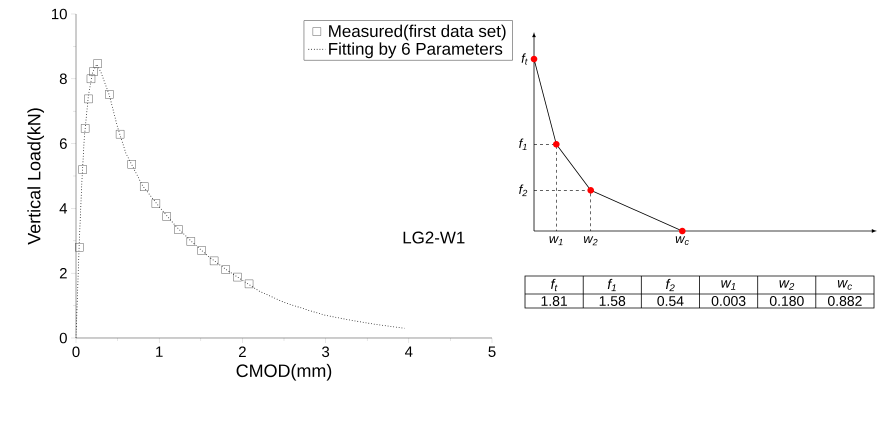  What do you see at coordinates (63, 338) in the screenshot?
I see `y-tick-label: 0` at bounding box center [63, 338].